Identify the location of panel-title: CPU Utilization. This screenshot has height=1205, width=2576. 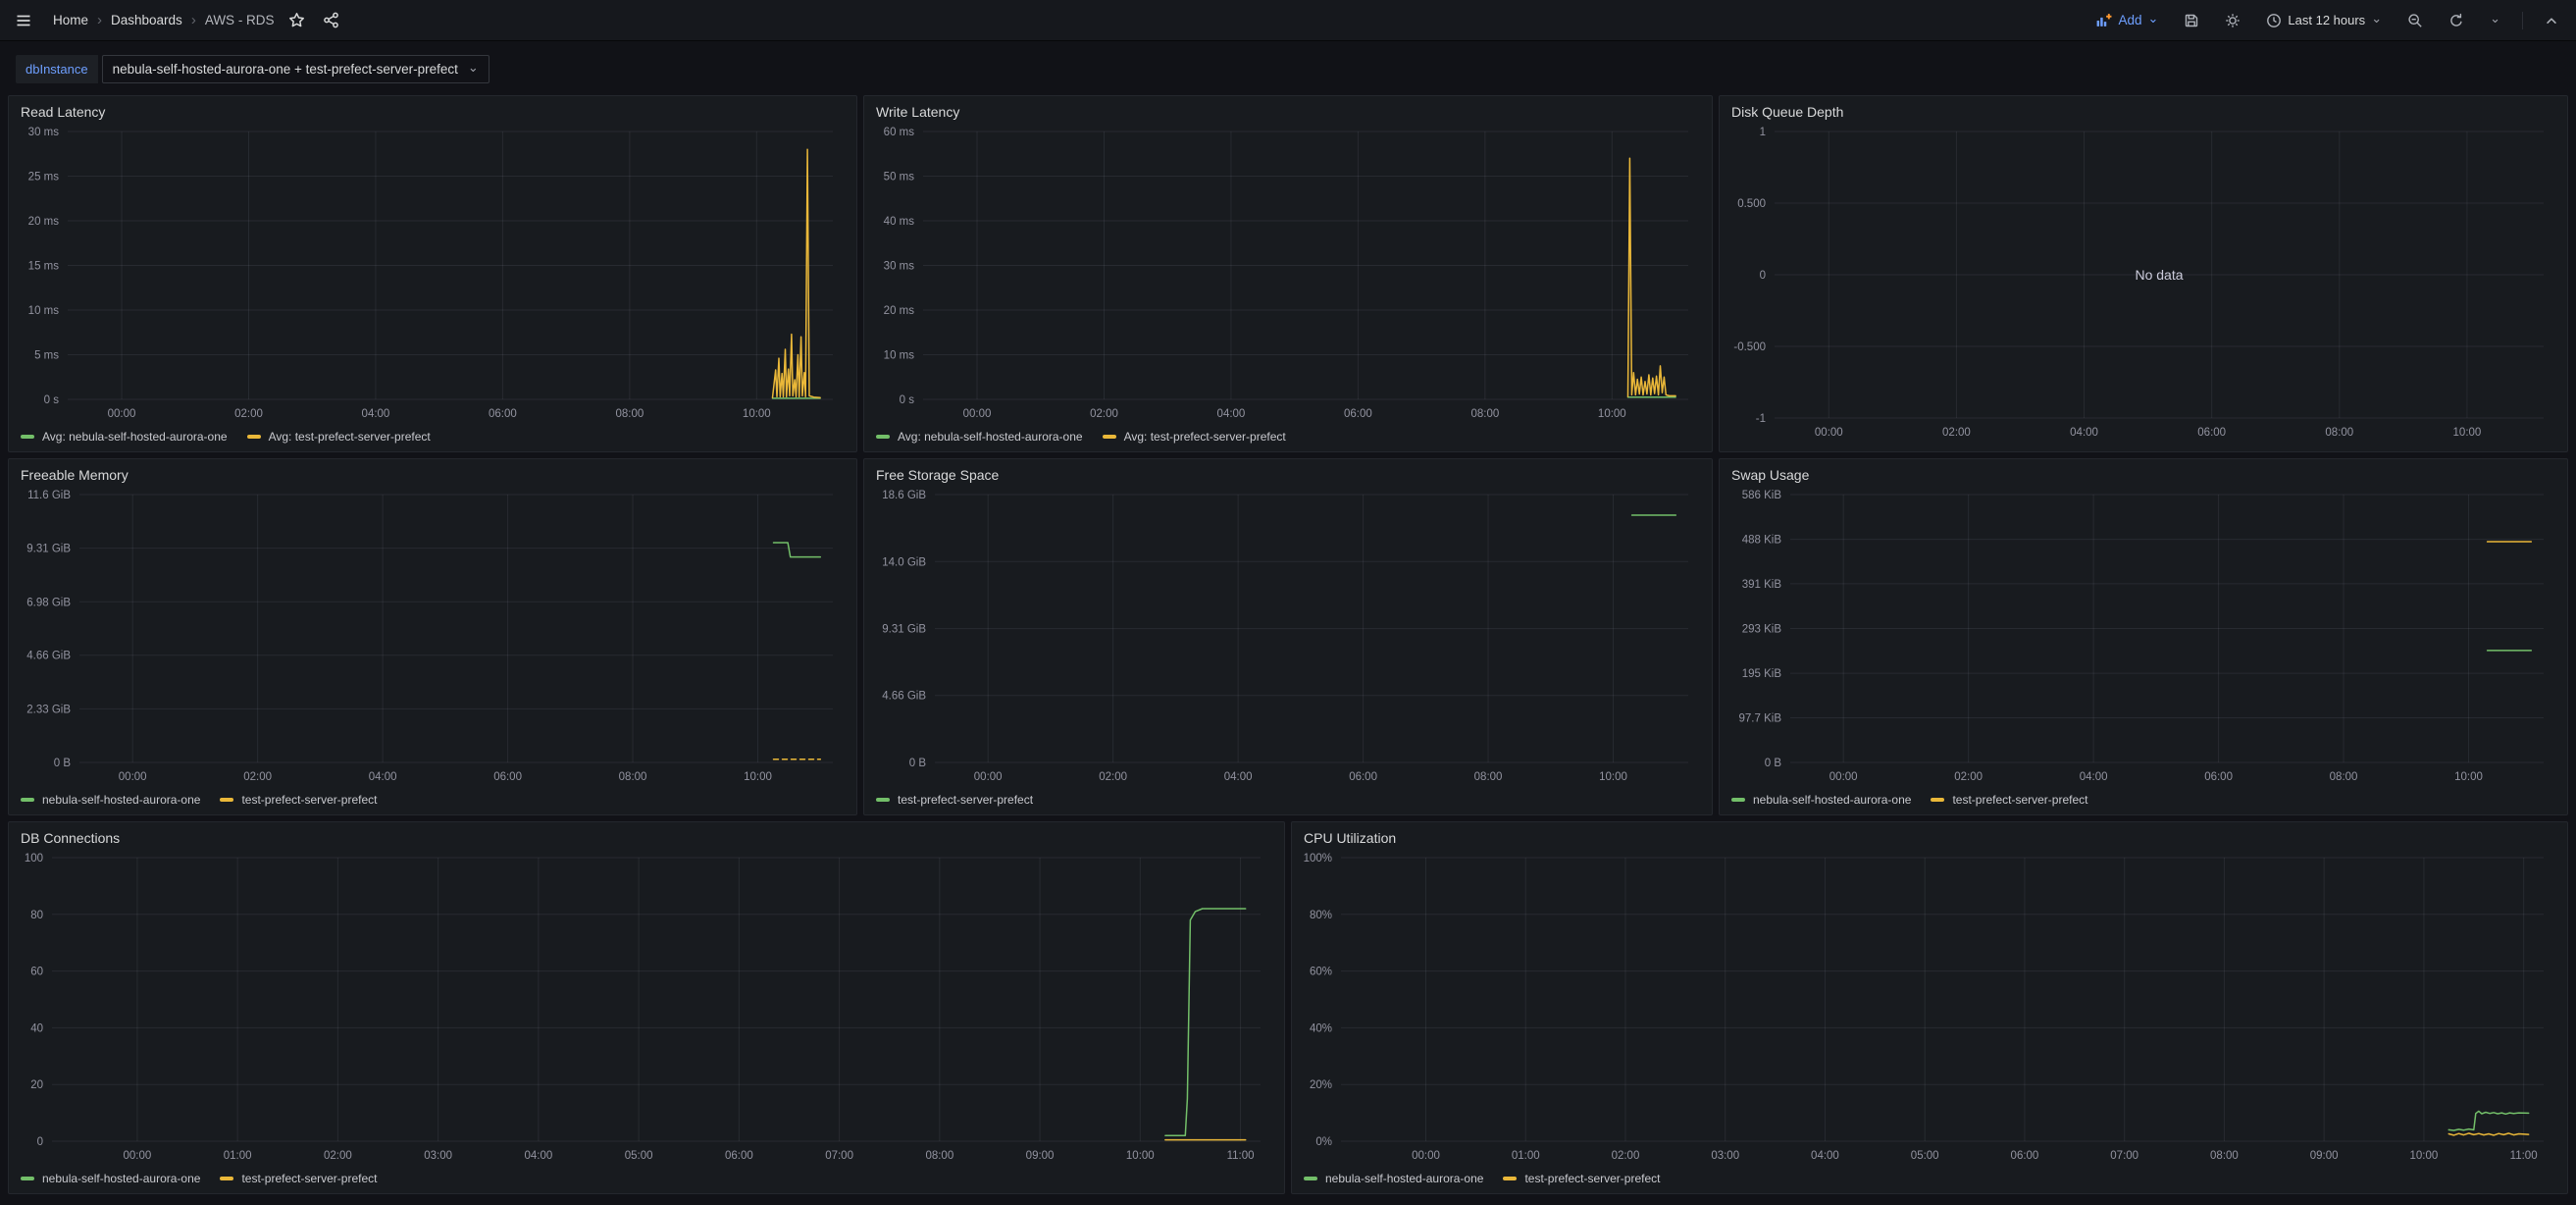
(1350, 838).